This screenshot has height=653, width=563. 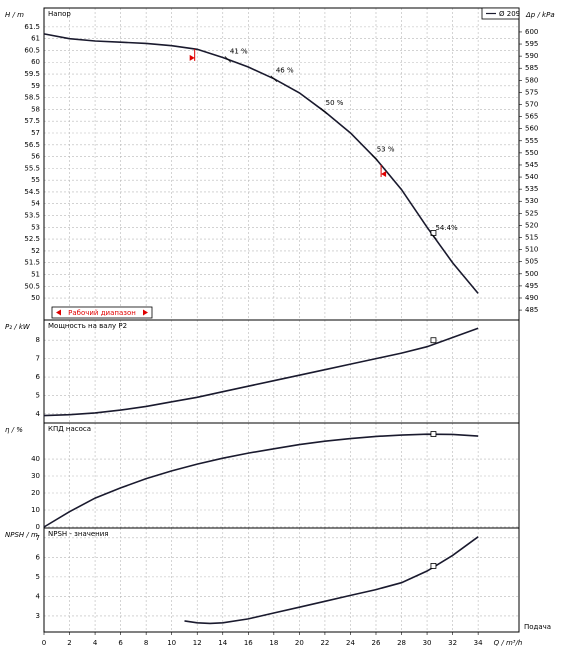 I want to click on y-tick-label: 30, so click(x=35, y=476).